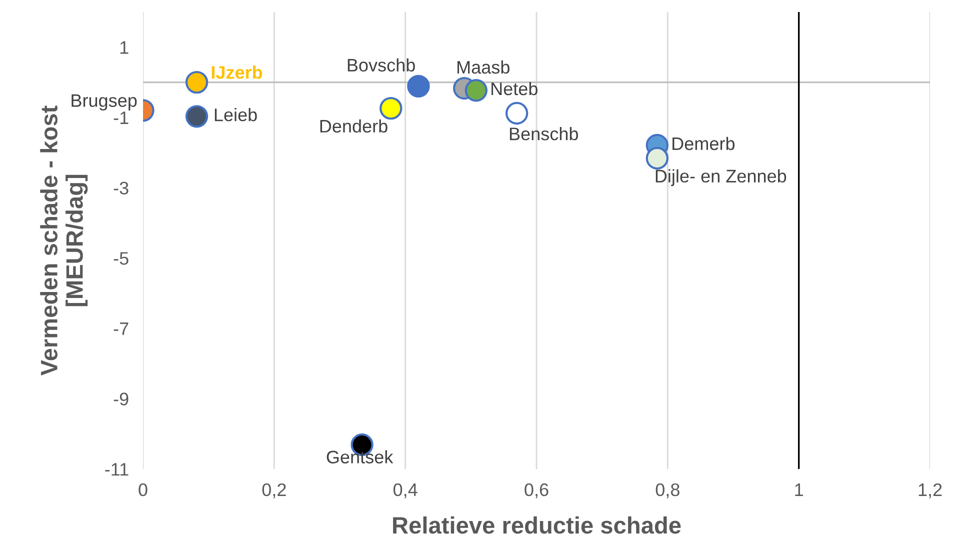  Describe the element at coordinates (721, 177) in the screenshot. I see `series-label: Dijle- en Zenneb` at that location.